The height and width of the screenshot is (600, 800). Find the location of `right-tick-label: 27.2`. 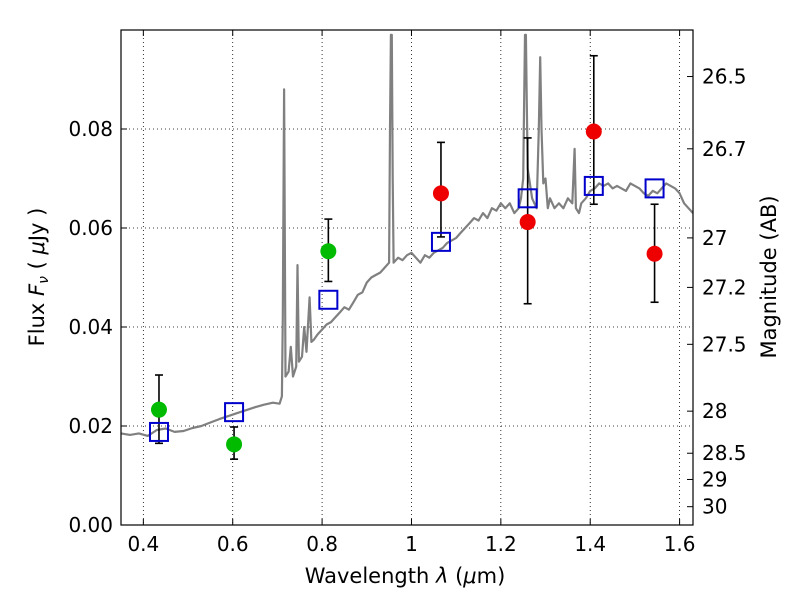

right-tick-label: 27.2 is located at coordinates (724, 287).